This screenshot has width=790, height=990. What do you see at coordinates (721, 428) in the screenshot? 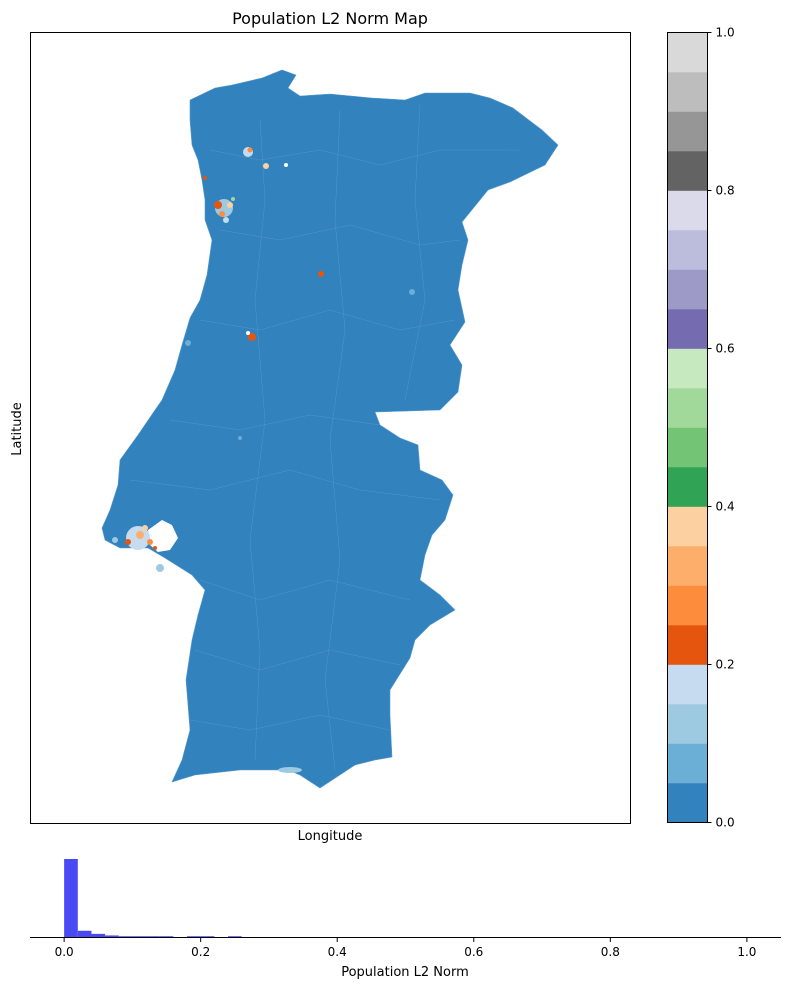
I see `colorbar-ticks: 0.0 0.2 0.4 0.6 0.8 1.0` at bounding box center [721, 428].